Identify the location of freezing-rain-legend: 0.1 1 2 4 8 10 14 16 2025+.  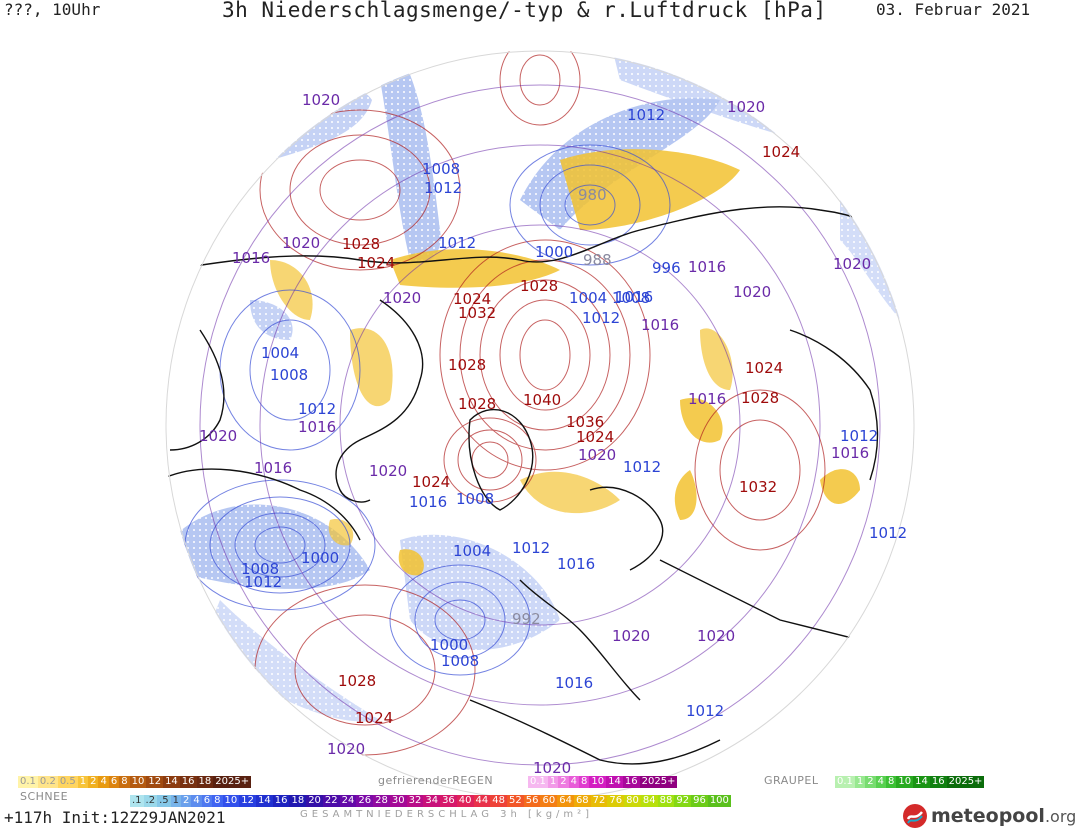
(603, 782).